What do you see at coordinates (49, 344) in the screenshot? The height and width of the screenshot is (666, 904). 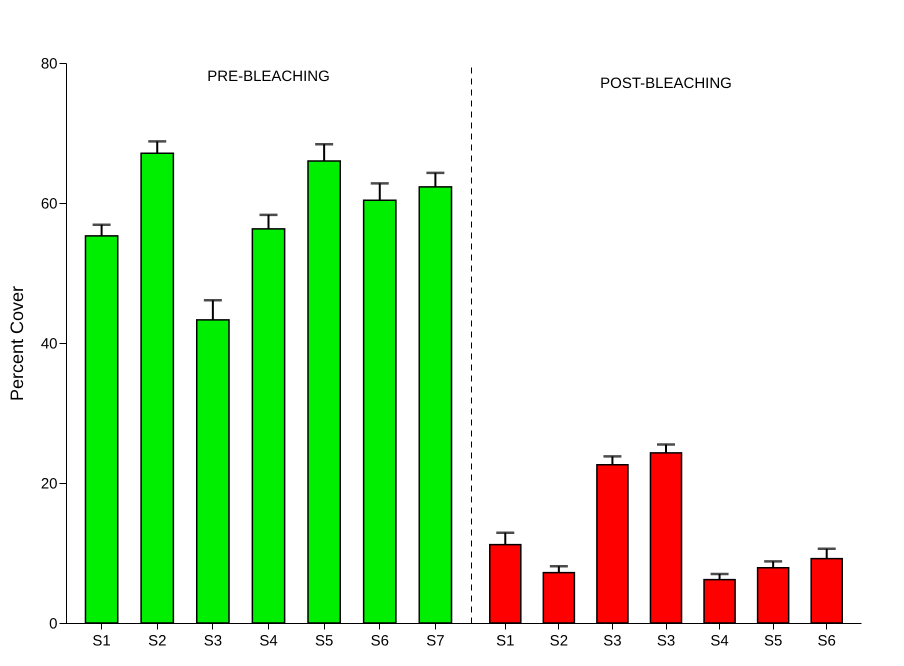 I see `y-tick-label: 40` at bounding box center [49, 344].